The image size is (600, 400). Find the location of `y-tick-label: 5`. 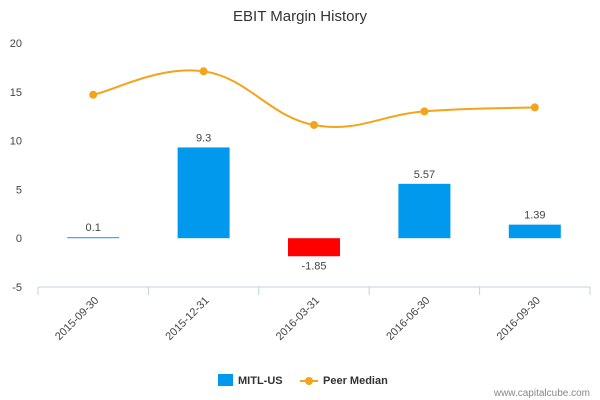

y-tick-label: 5 is located at coordinates (19, 190).